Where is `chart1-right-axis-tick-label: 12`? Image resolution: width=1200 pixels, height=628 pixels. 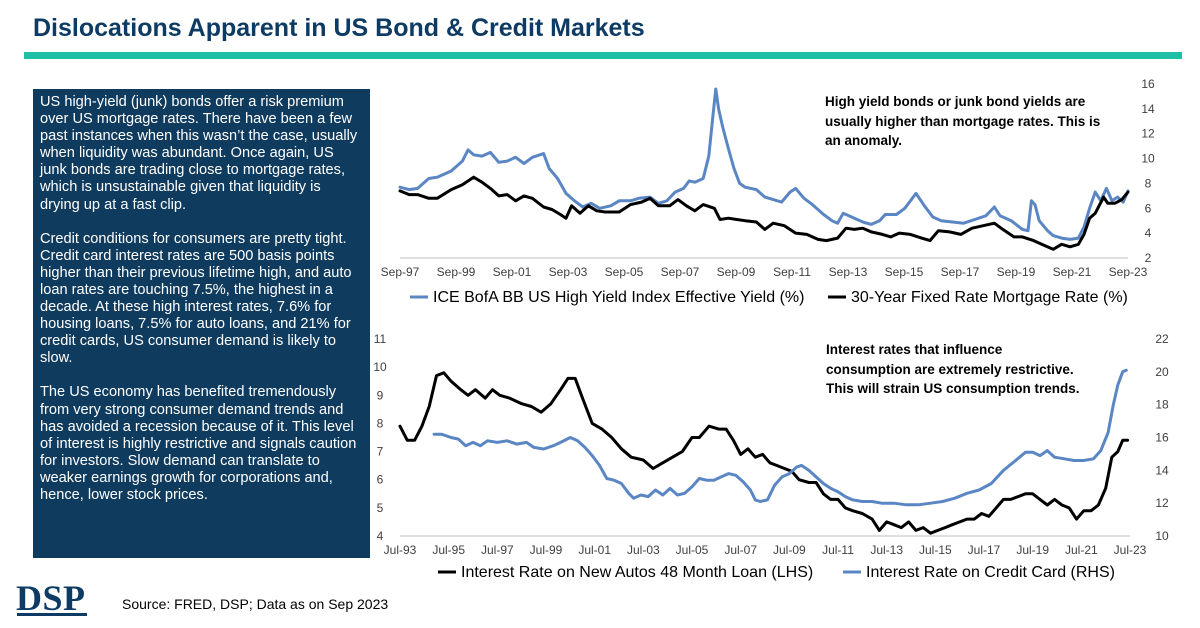
chart1-right-axis-tick-label: 12 is located at coordinates (1148, 134).